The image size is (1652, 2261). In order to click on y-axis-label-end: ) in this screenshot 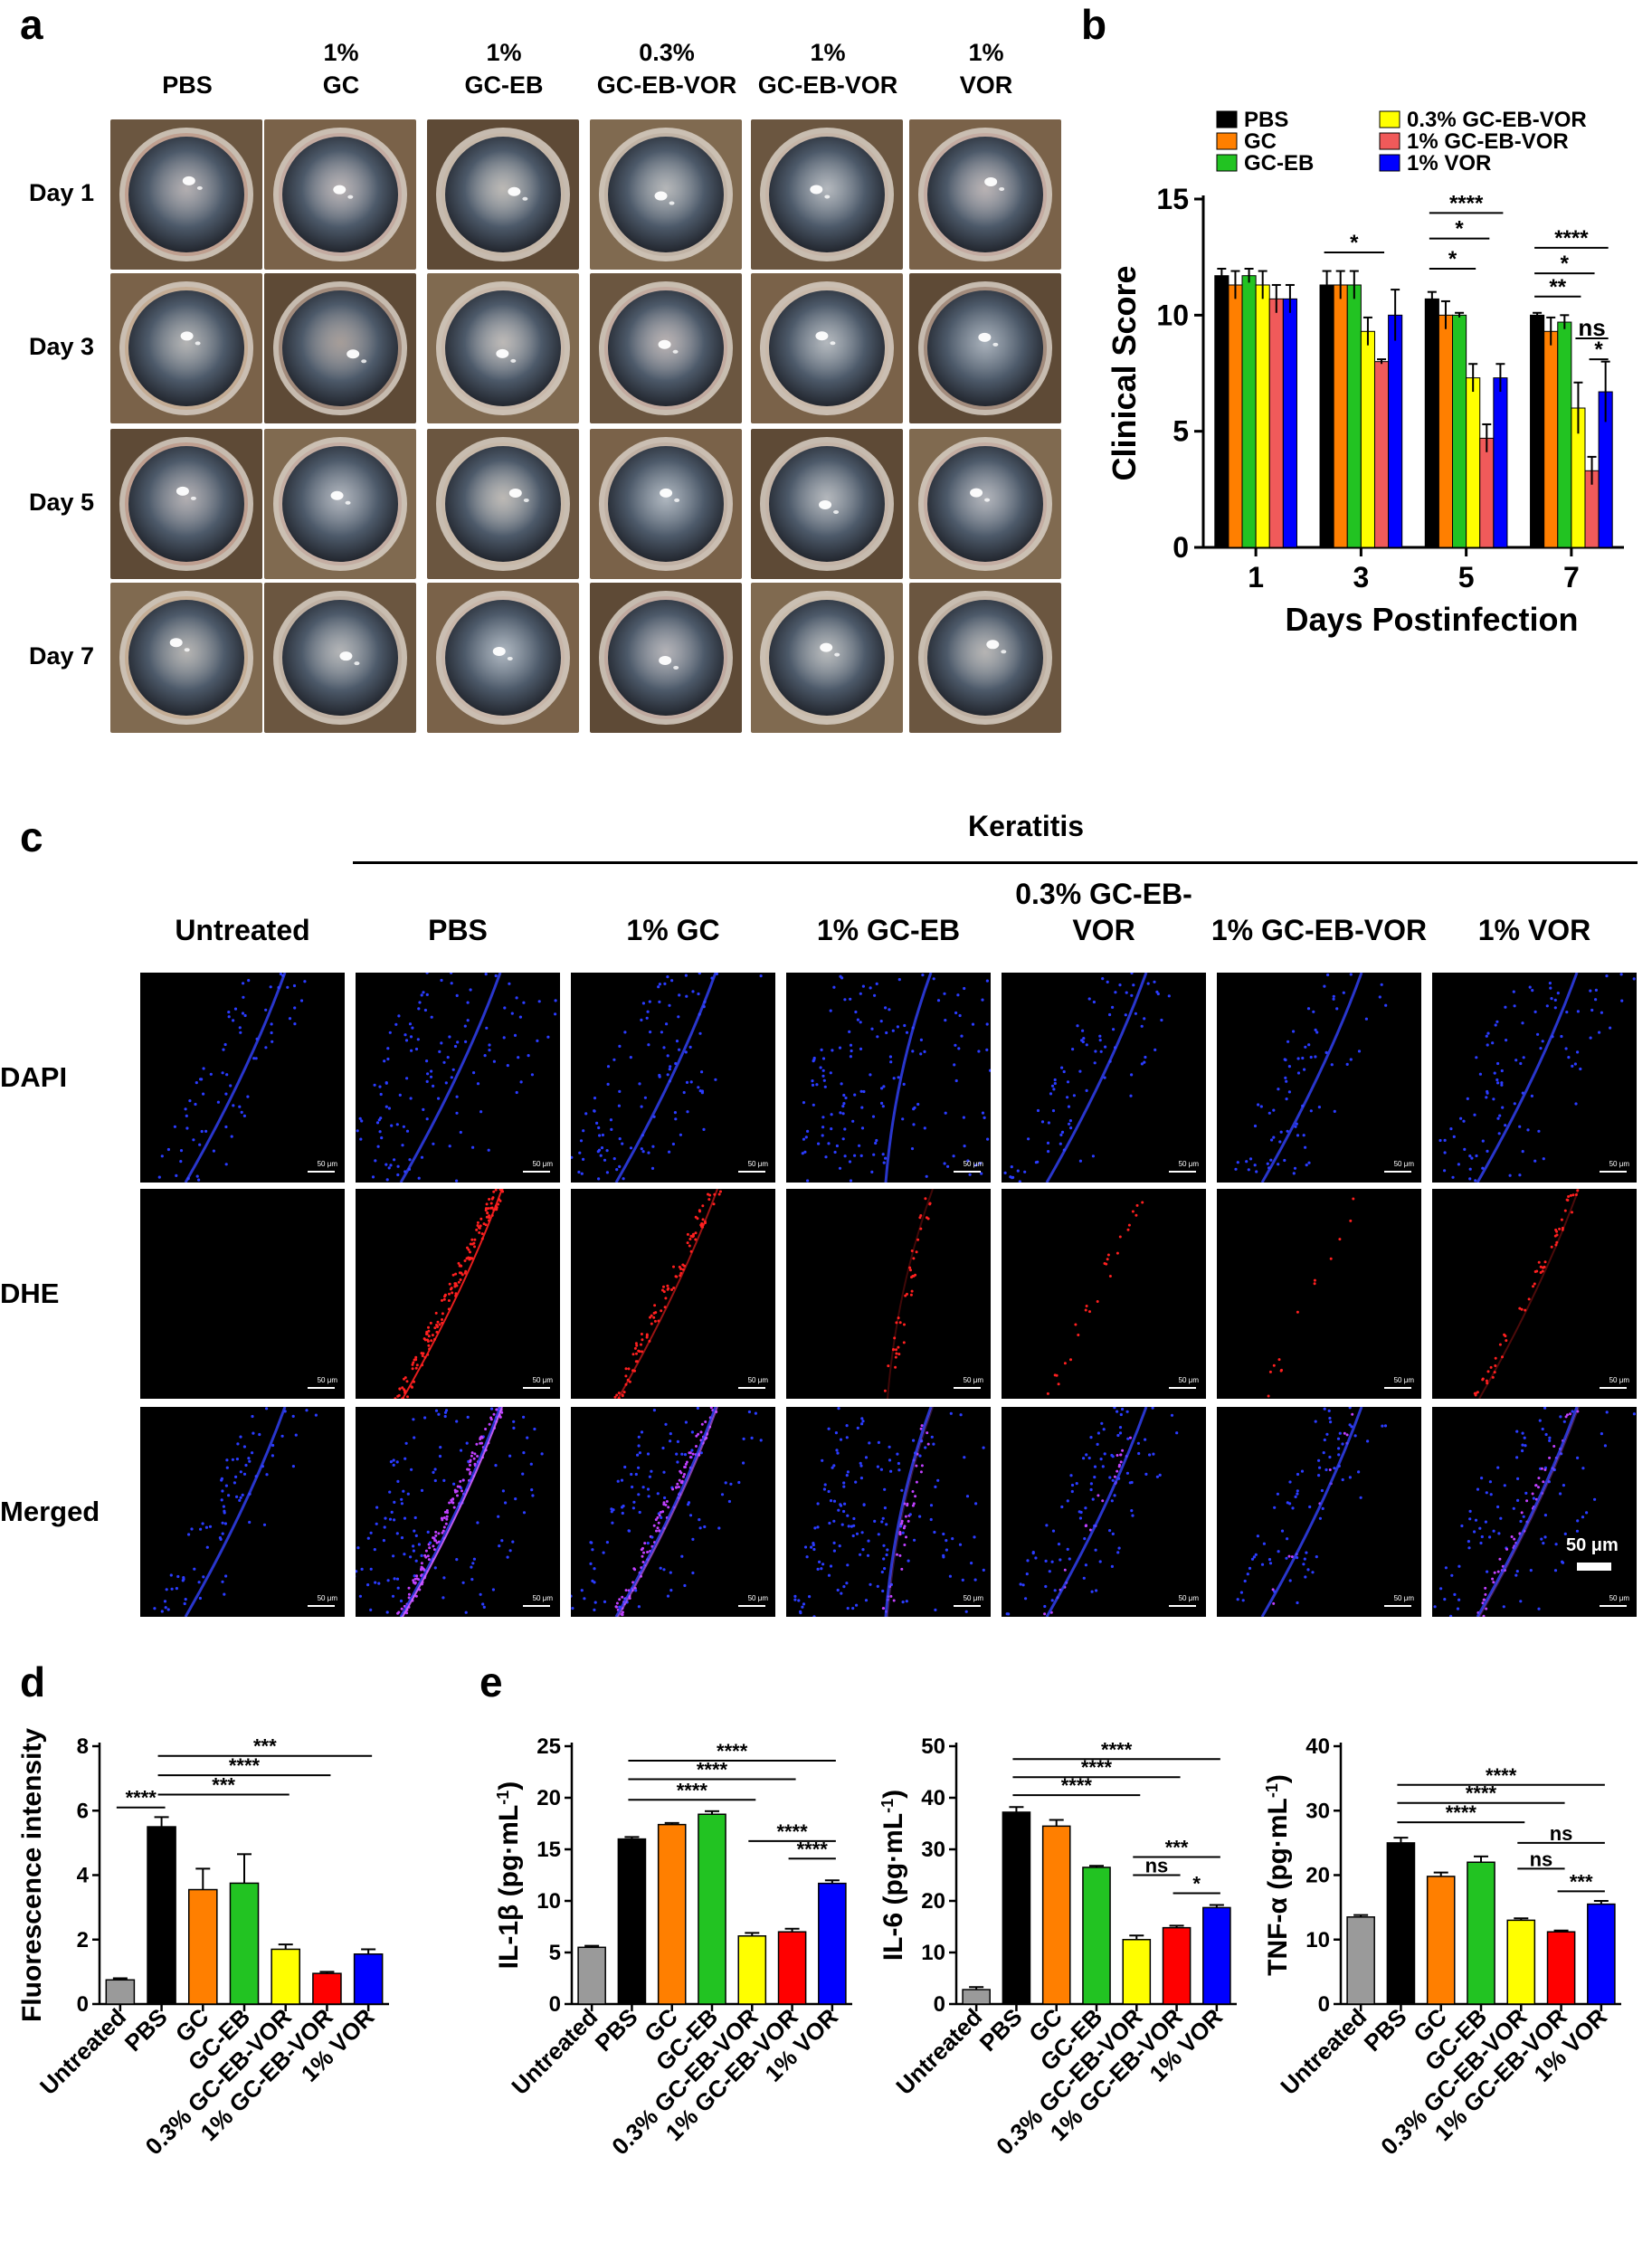, I will do `click(509, 1786)`.